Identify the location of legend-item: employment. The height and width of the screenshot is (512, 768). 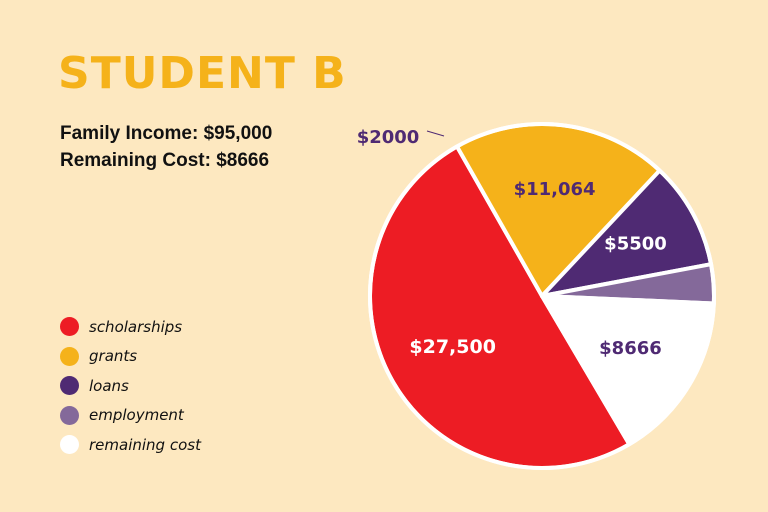
(130, 416).